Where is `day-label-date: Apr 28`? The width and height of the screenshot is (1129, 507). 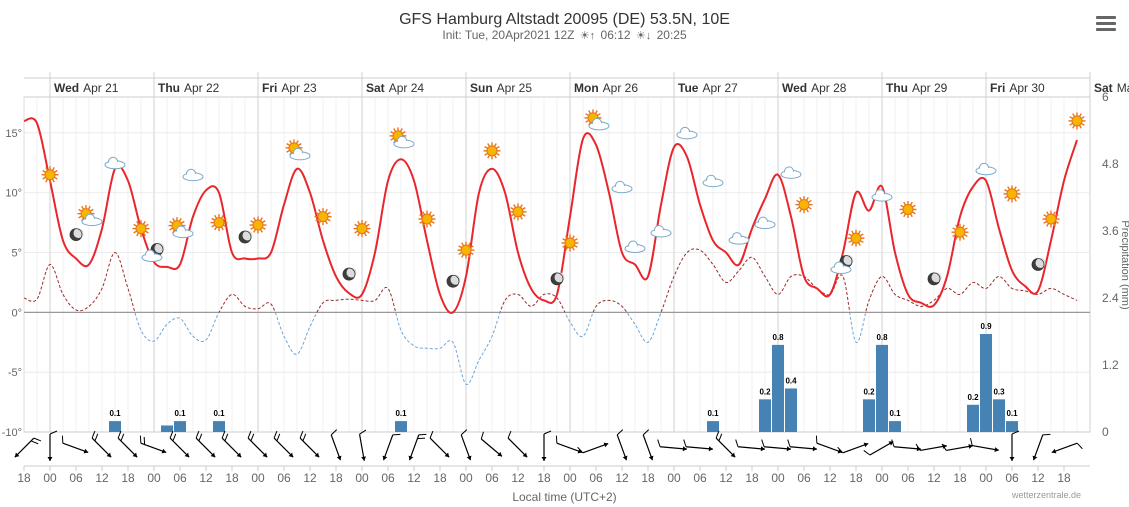
day-label-date: Apr 28 is located at coordinates (829, 88).